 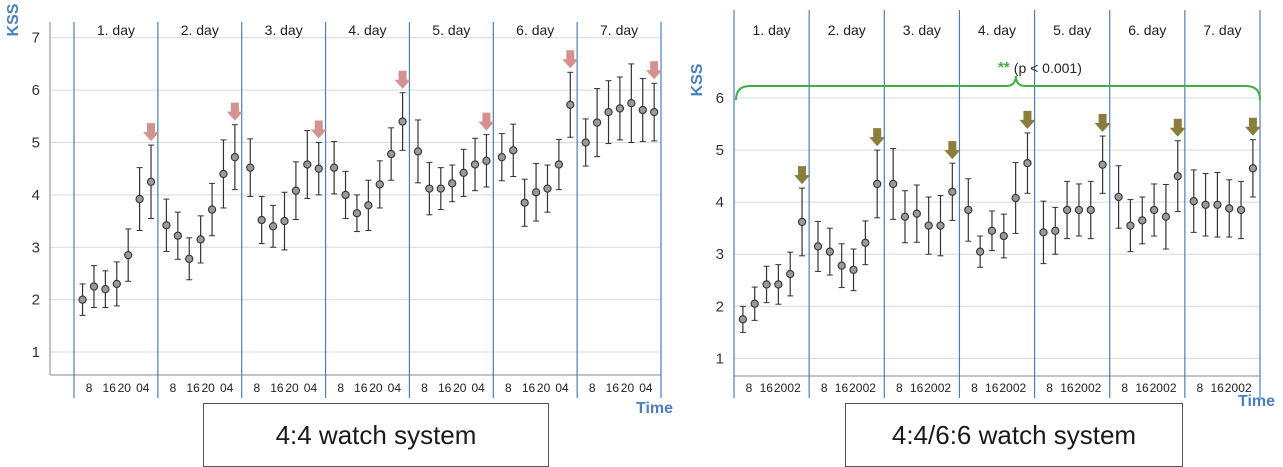 What do you see at coordinates (998, 88) in the screenshot?
I see `significance-bracket` at bounding box center [998, 88].